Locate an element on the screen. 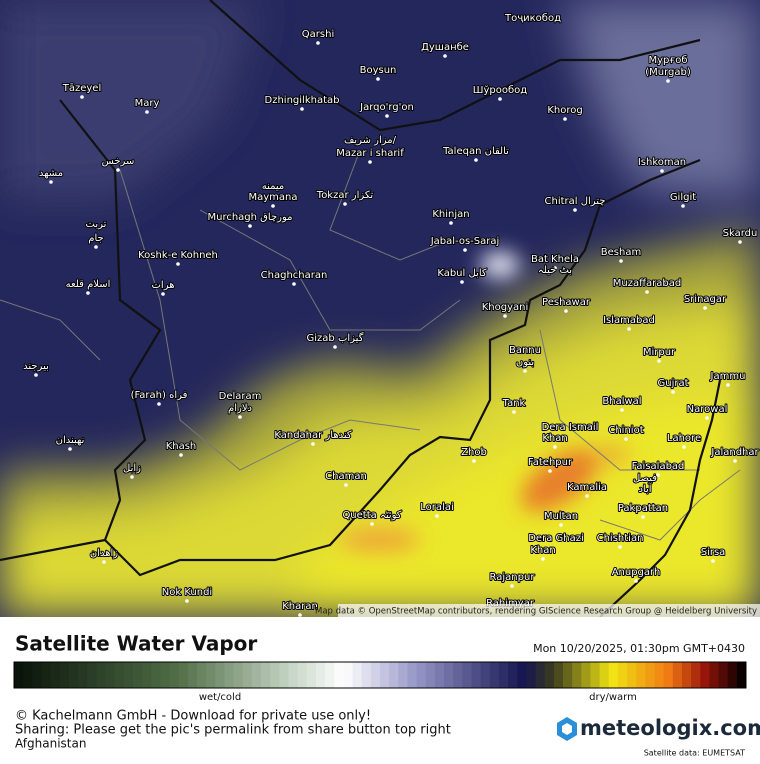  place-label: Muzaffarabad is located at coordinates (647, 283).